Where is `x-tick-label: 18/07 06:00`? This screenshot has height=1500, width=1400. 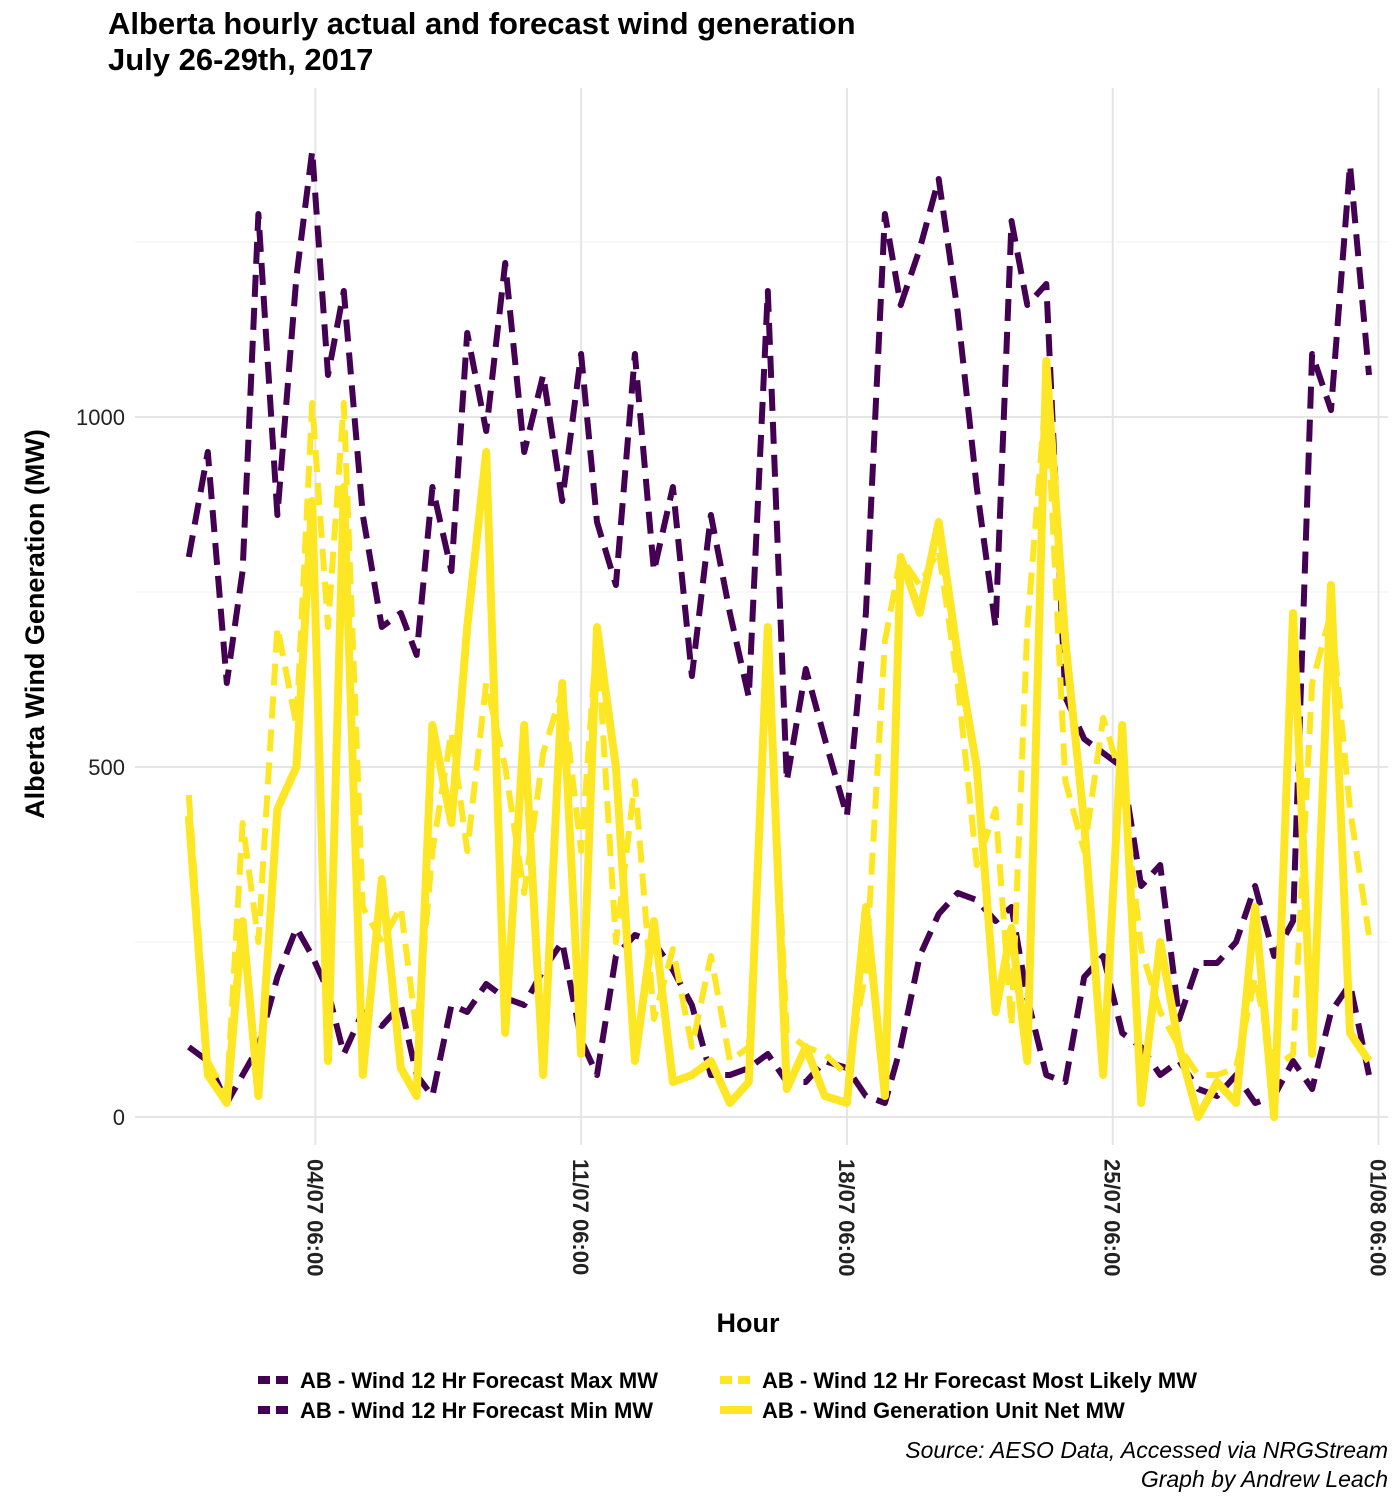
x-tick-label: 18/07 06:00 is located at coordinates (846, 1217).